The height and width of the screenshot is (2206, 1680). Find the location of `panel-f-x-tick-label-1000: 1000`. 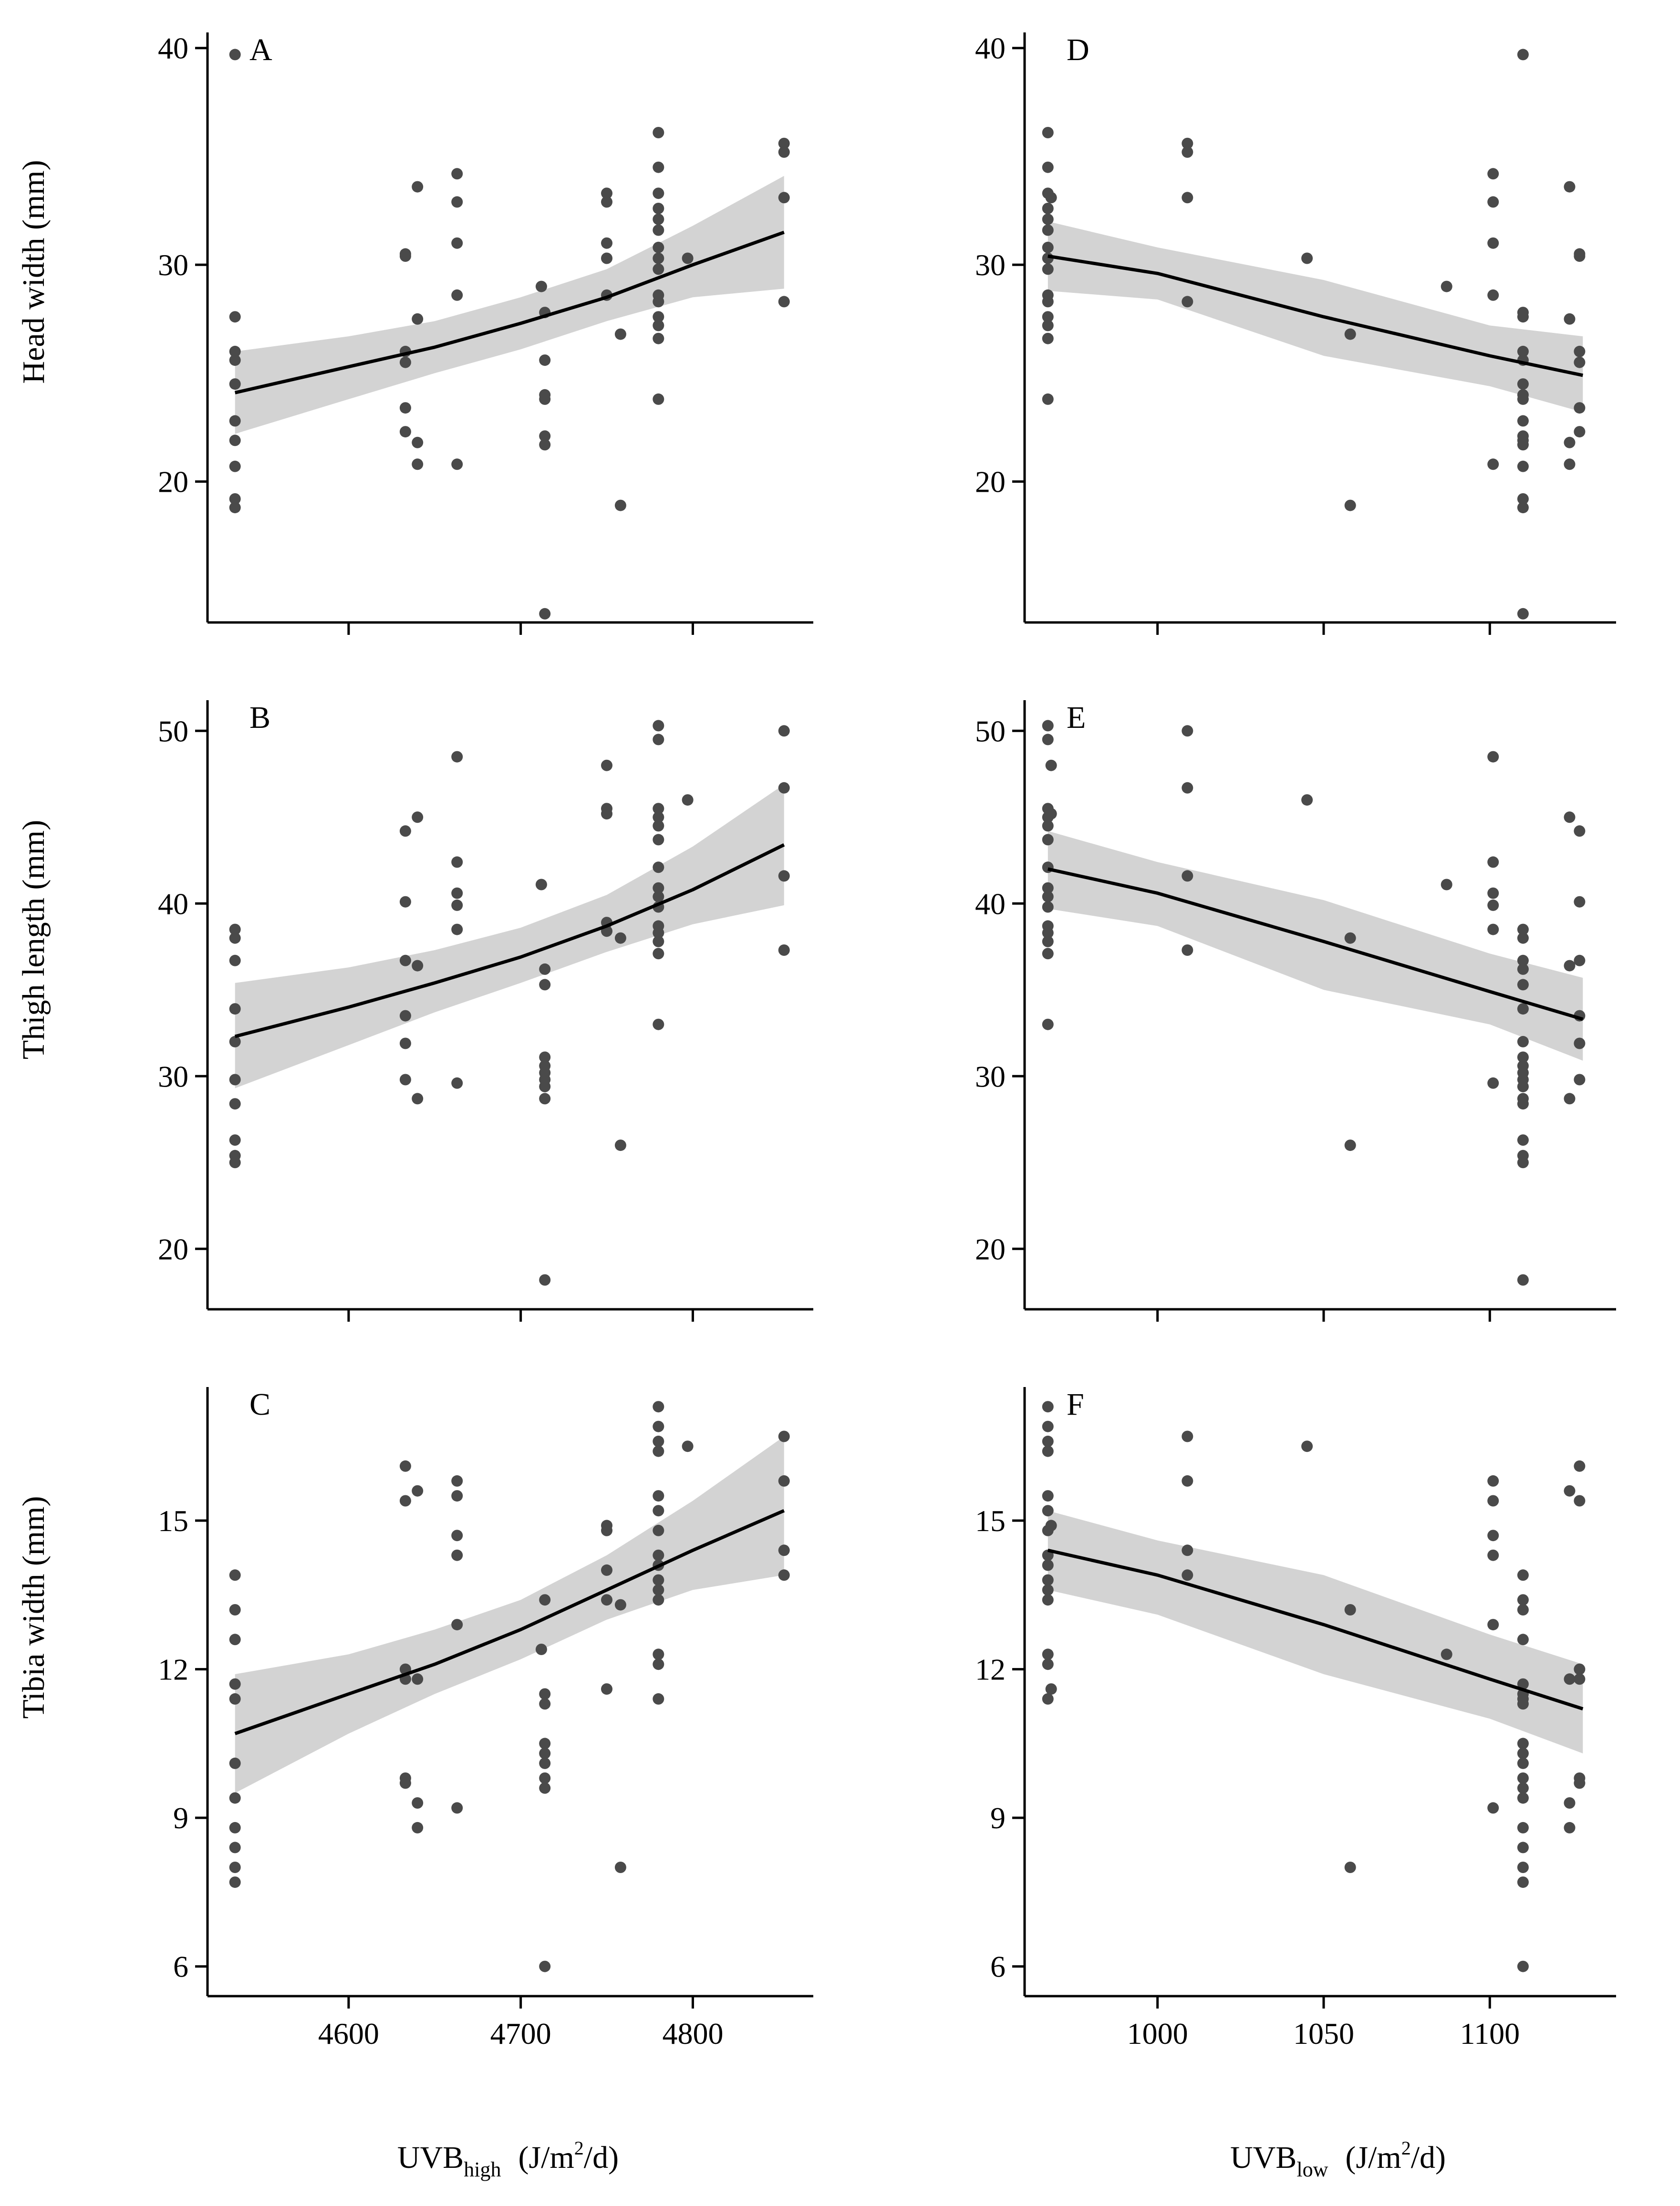

panel-f-x-tick-label-1000: 1000 is located at coordinates (1157, 2034).